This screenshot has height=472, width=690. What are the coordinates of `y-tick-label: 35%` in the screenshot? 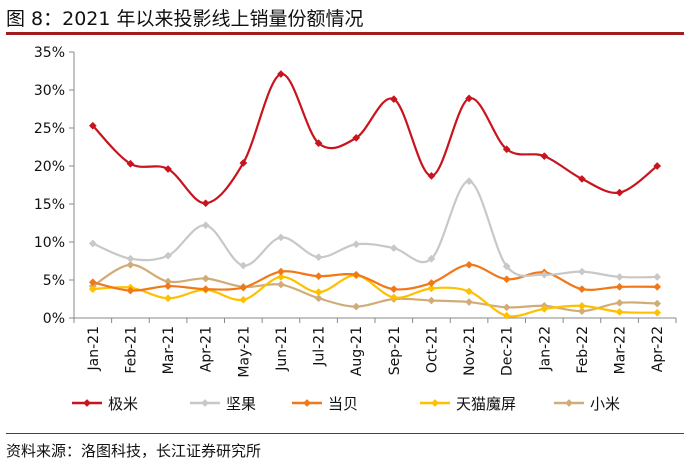 It's located at (49, 53).